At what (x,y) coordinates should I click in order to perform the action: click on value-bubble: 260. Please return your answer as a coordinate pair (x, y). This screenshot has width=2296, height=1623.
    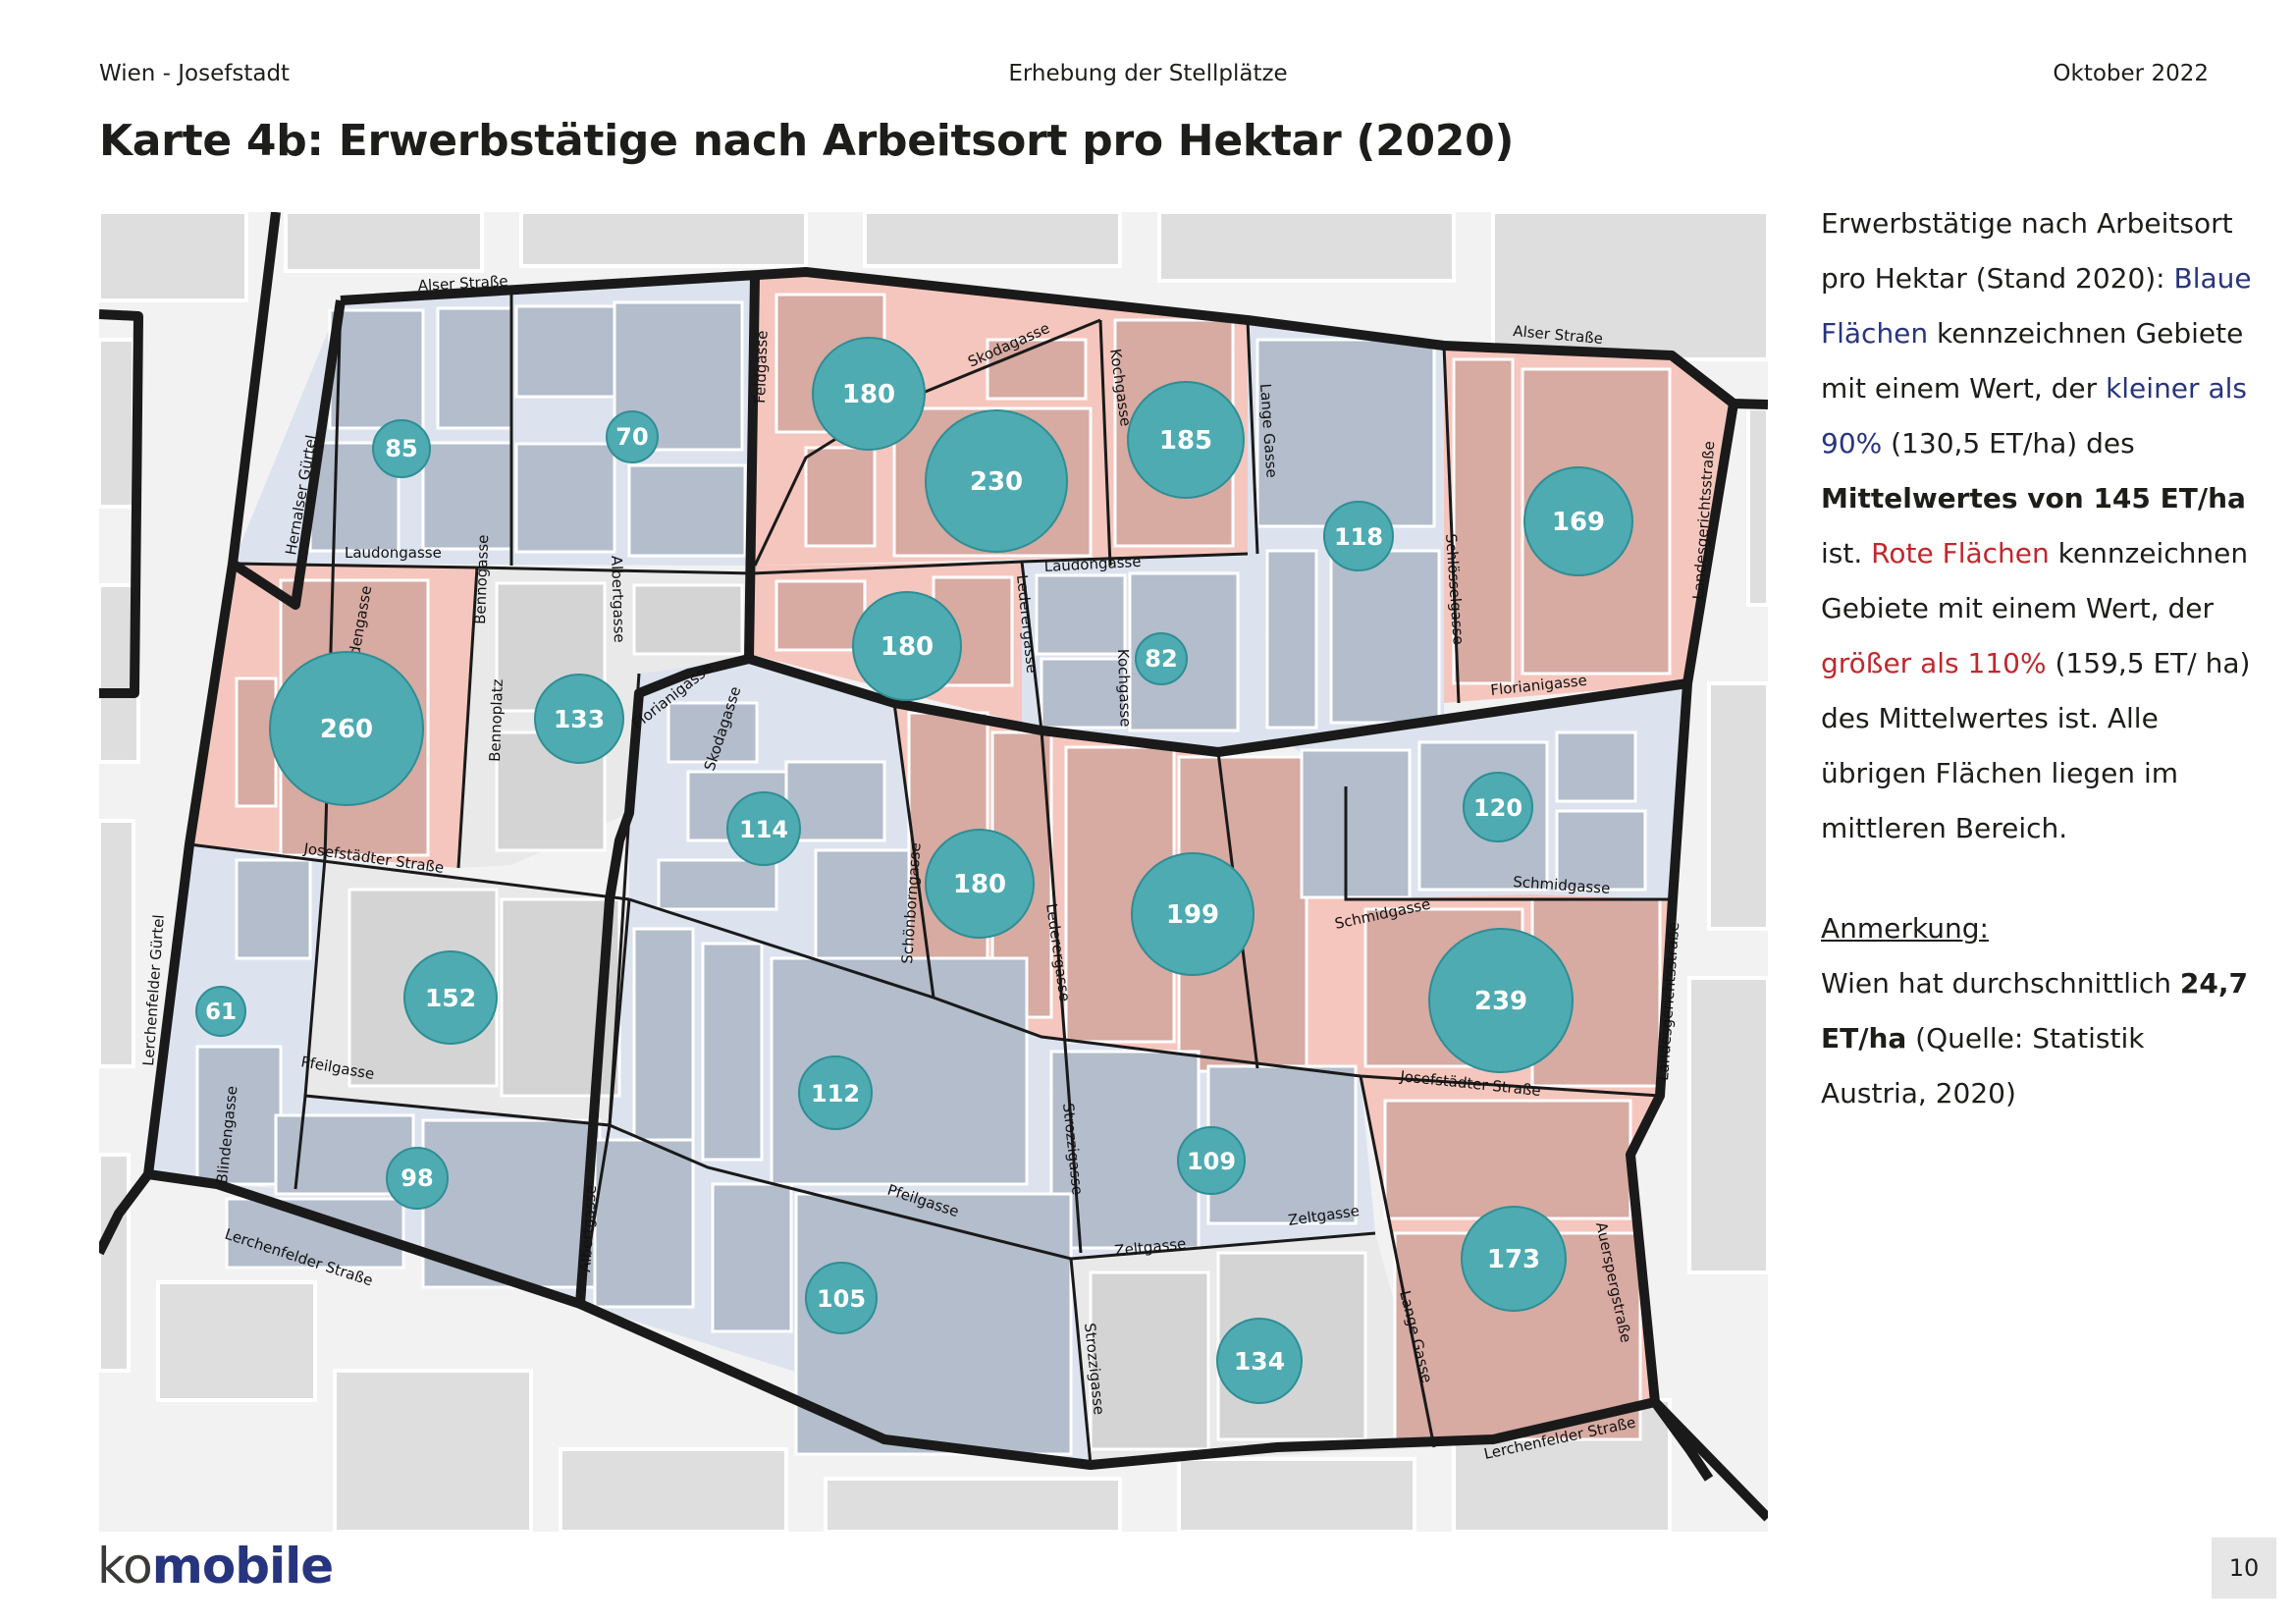
    Looking at the image, I should click on (346, 728).